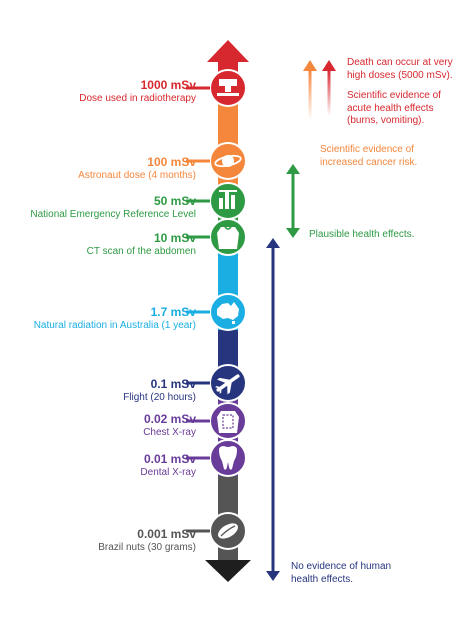 This screenshot has width=474, height=623. I want to click on radiotherapy-machine-icon, so click(228, 88).